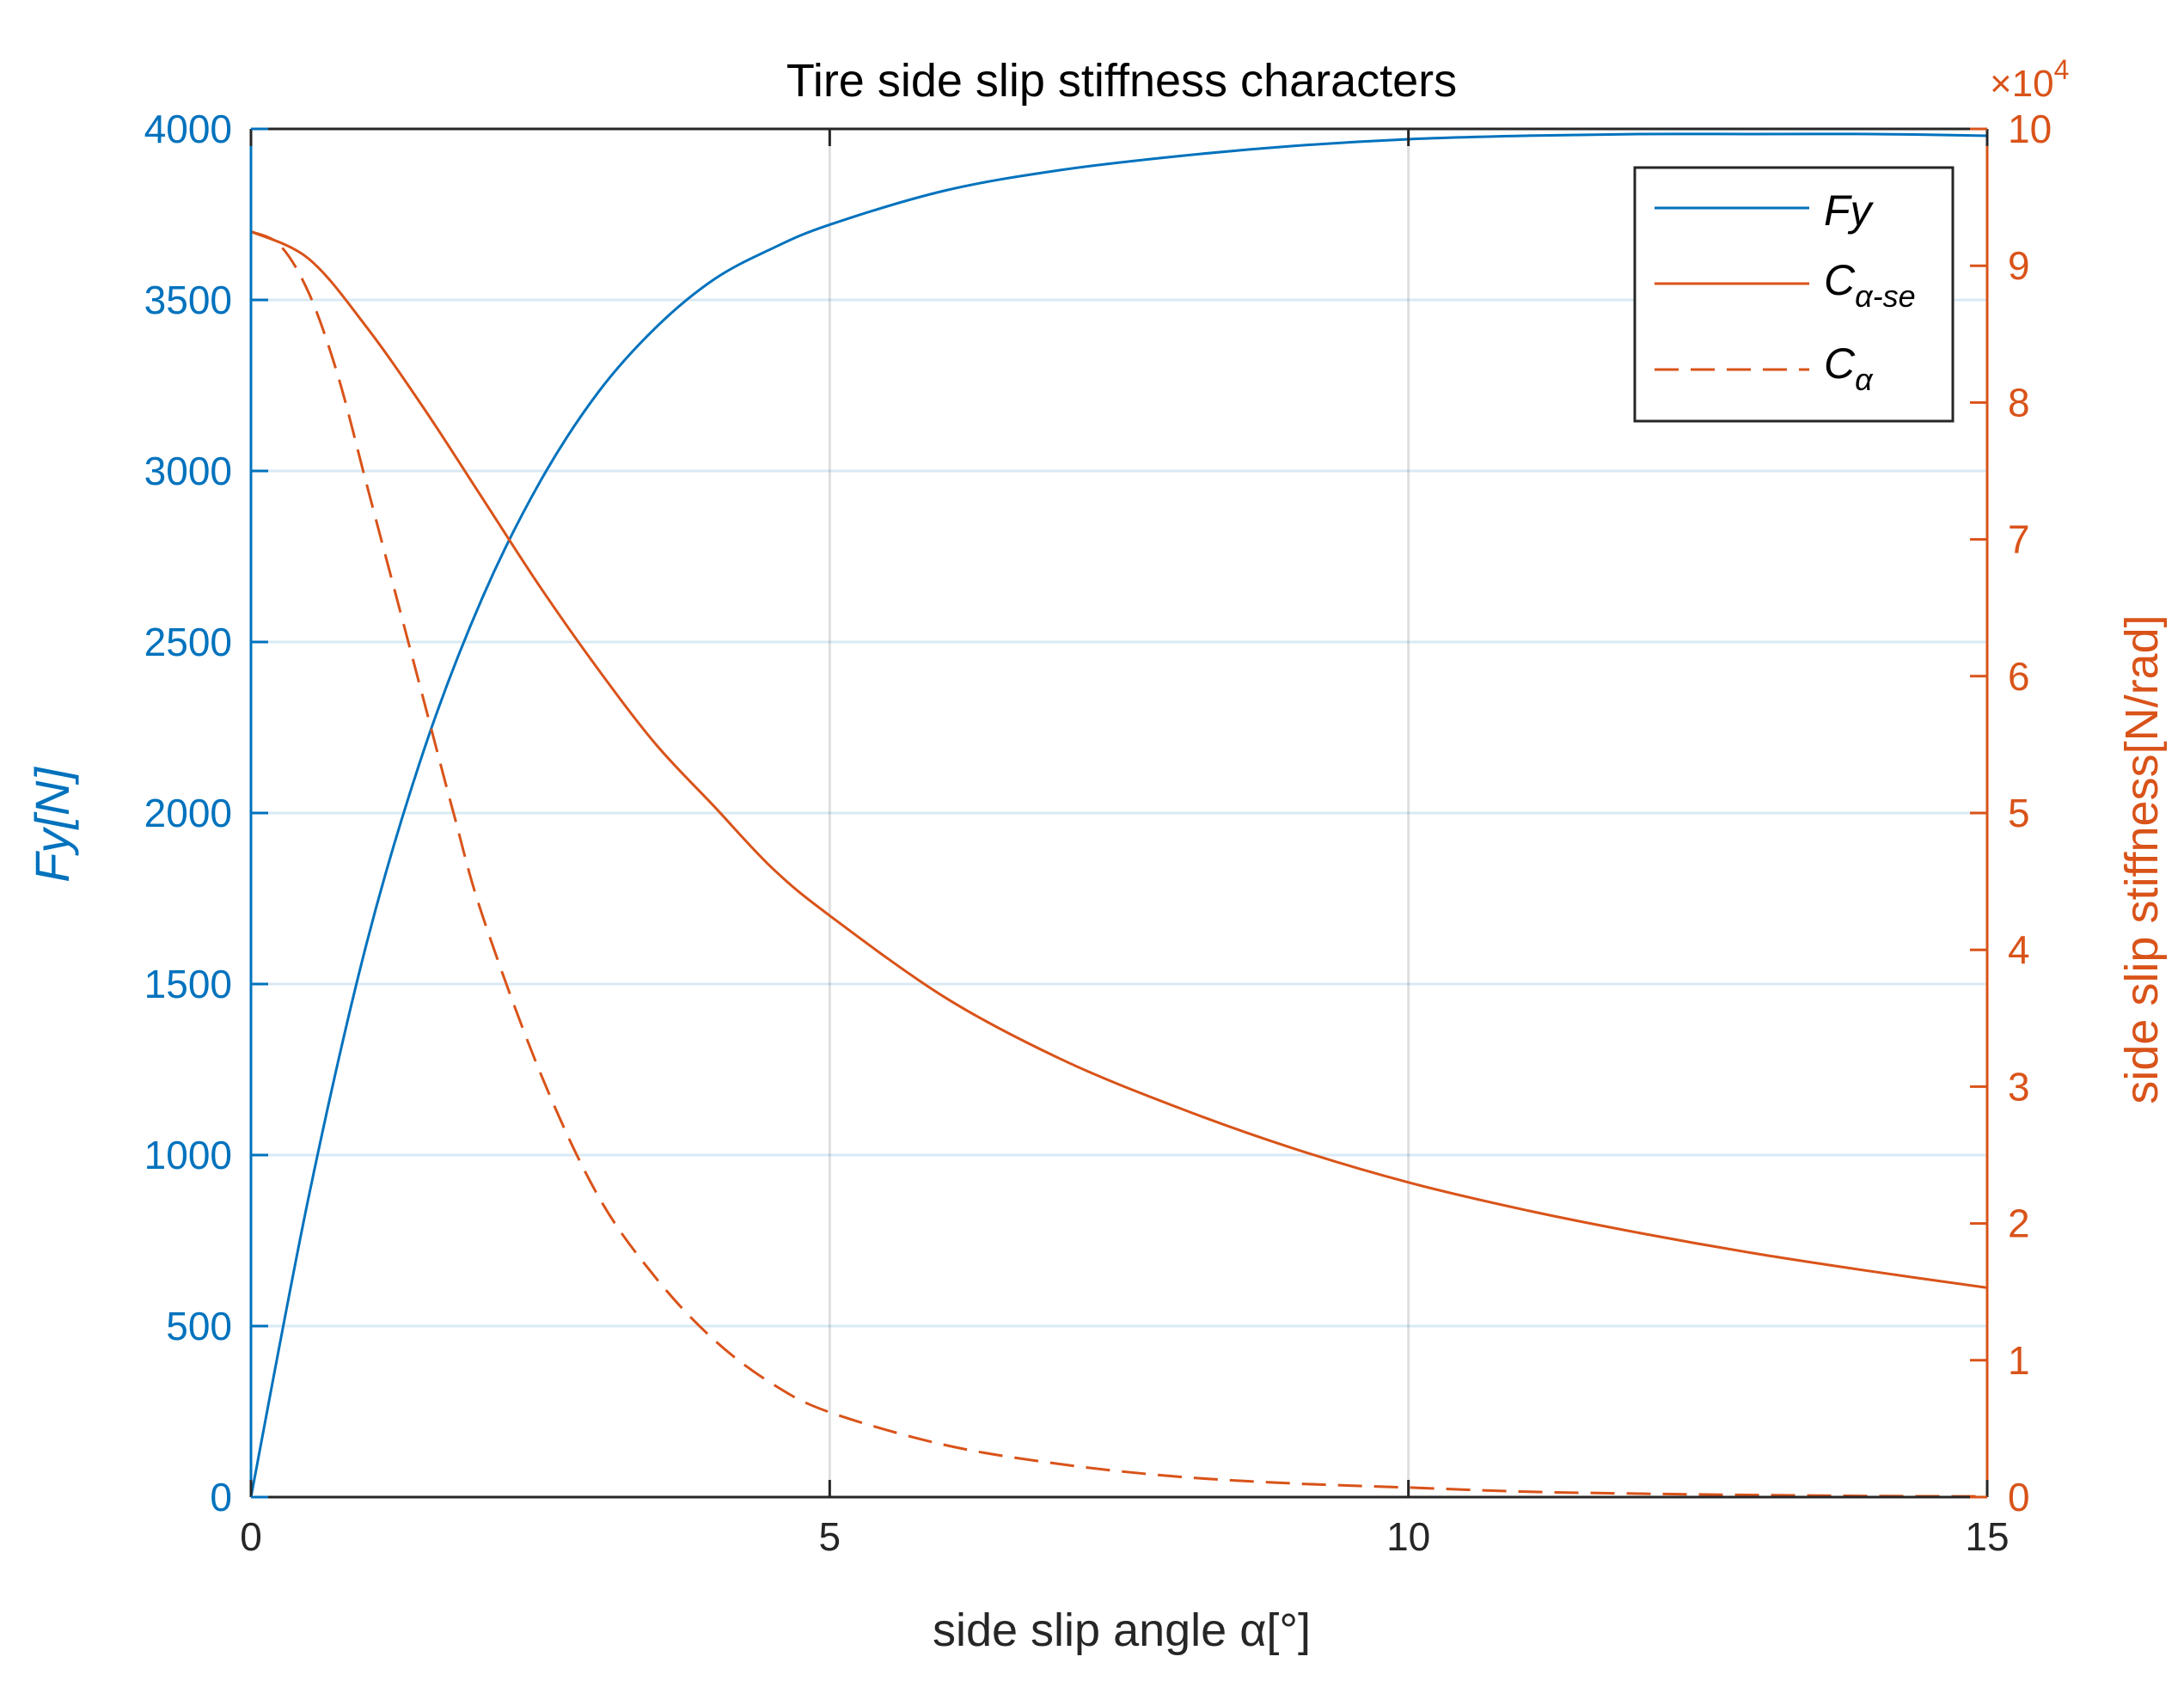 The width and height of the screenshot is (2184, 1681). Describe the element at coordinates (2022, 84) in the screenshot. I see `right-axis-exponent-base: ×10` at that location.